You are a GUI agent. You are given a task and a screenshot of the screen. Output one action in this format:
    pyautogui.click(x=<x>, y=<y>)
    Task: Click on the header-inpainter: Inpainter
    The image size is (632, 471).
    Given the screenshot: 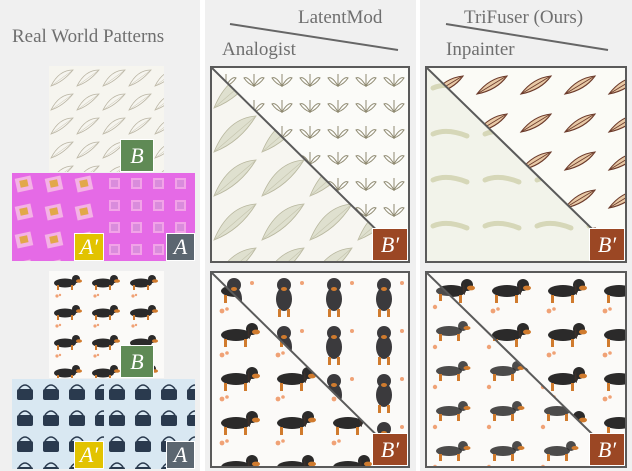 What is the action you would take?
    pyautogui.click(x=480, y=49)
    